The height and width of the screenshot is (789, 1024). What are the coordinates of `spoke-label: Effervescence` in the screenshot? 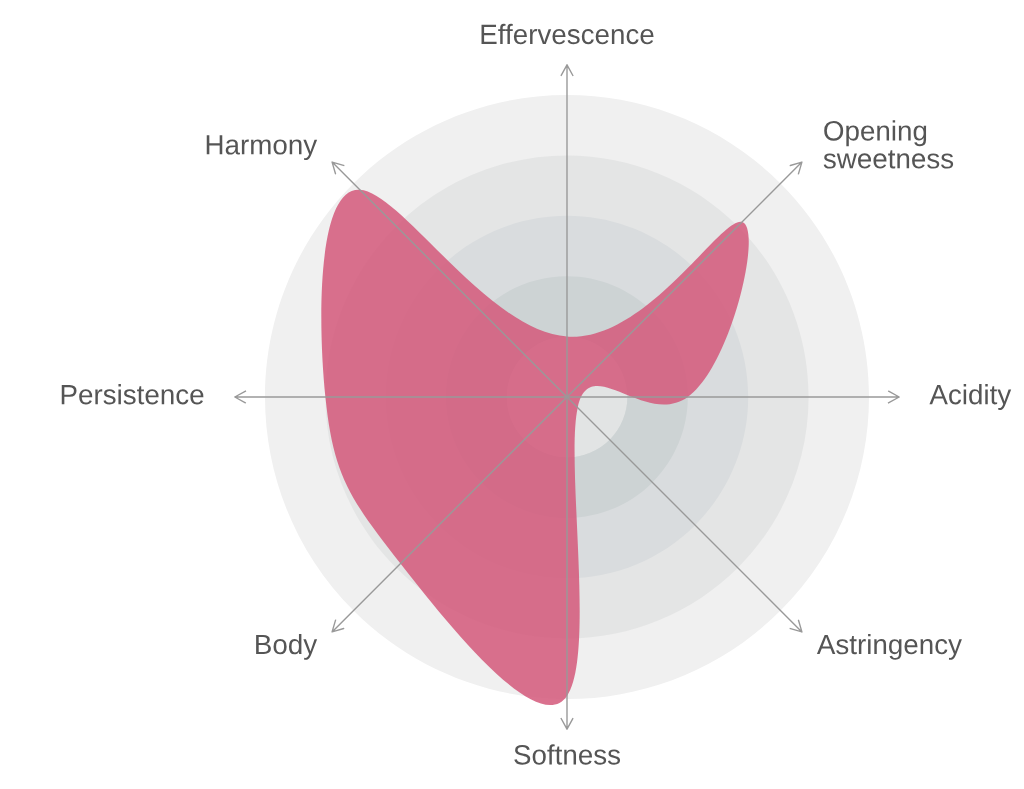 It's located at (567, 34).